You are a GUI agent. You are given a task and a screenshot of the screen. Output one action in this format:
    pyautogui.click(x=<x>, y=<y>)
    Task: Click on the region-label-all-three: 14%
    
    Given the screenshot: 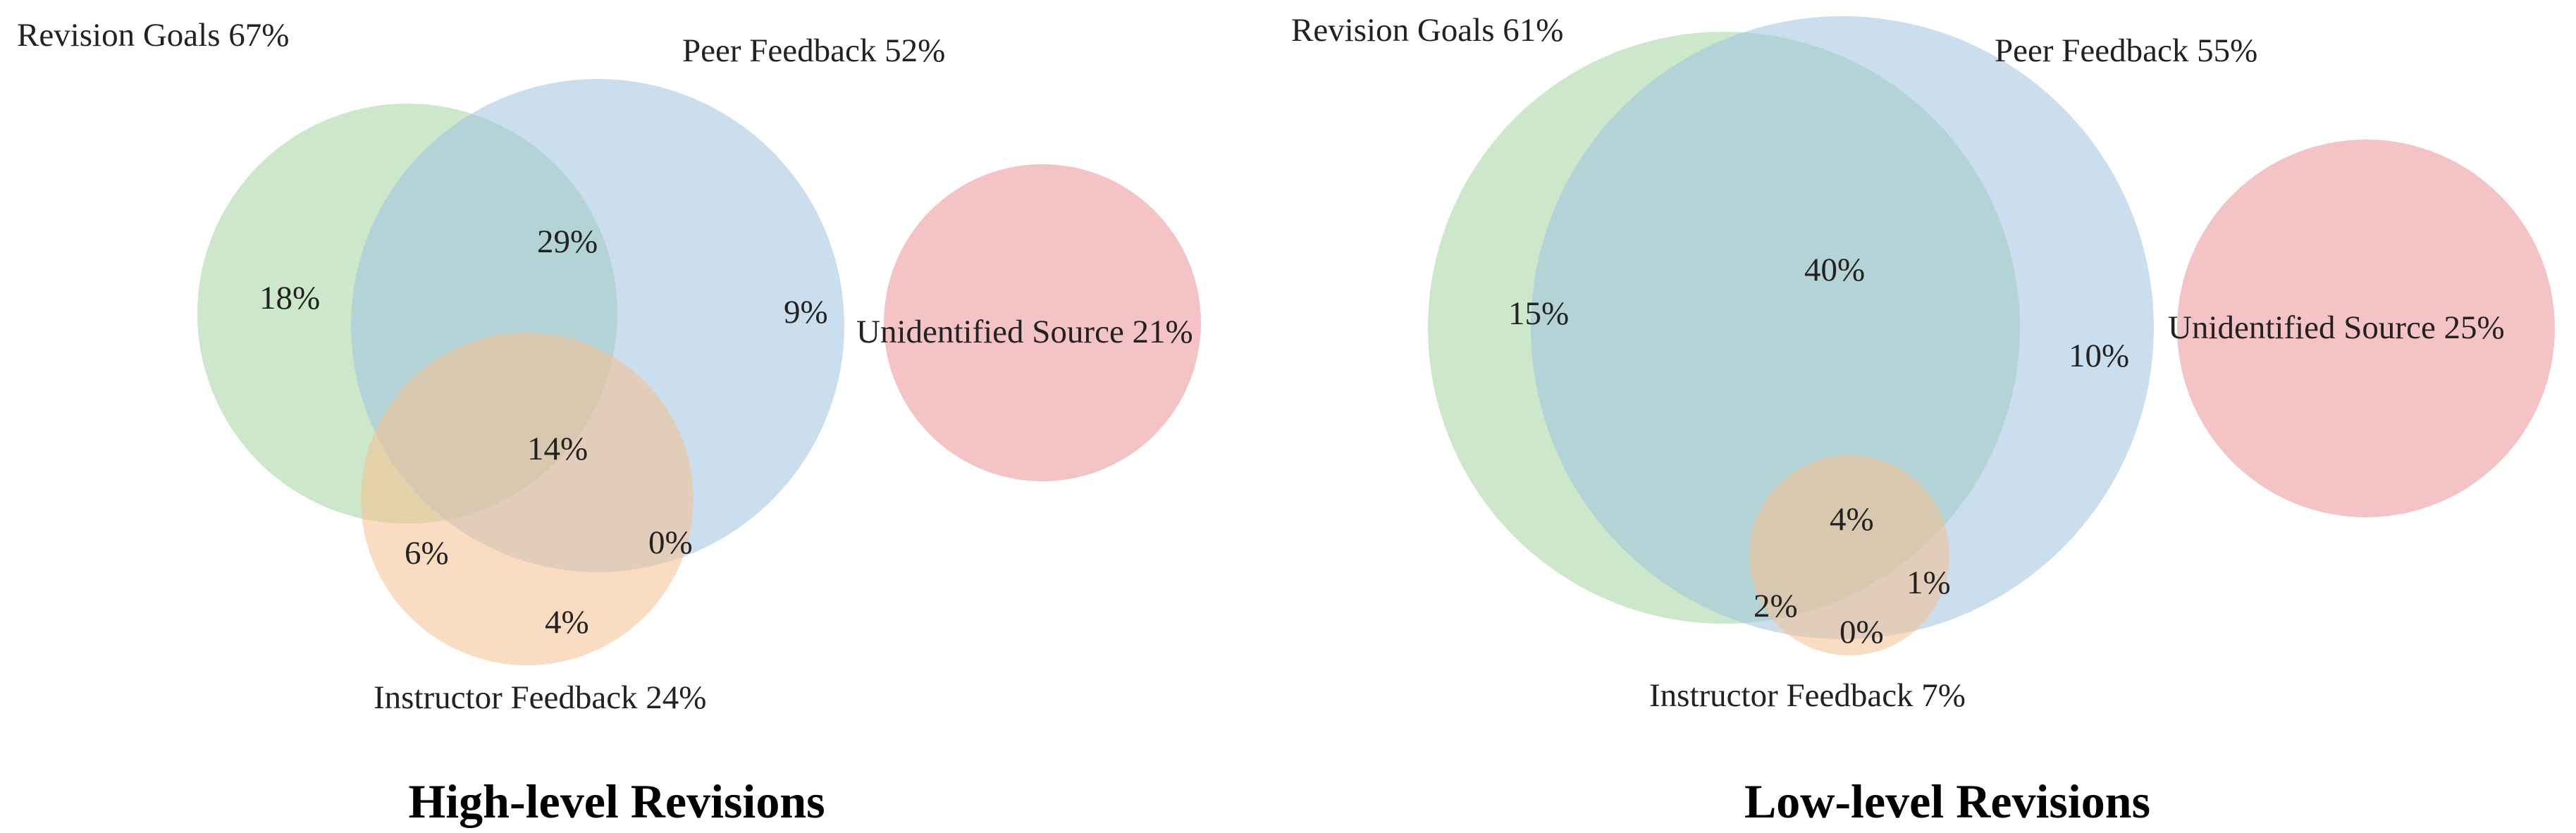 What is the action you would take?
    pyautogui.click(x=557, y=449)
    